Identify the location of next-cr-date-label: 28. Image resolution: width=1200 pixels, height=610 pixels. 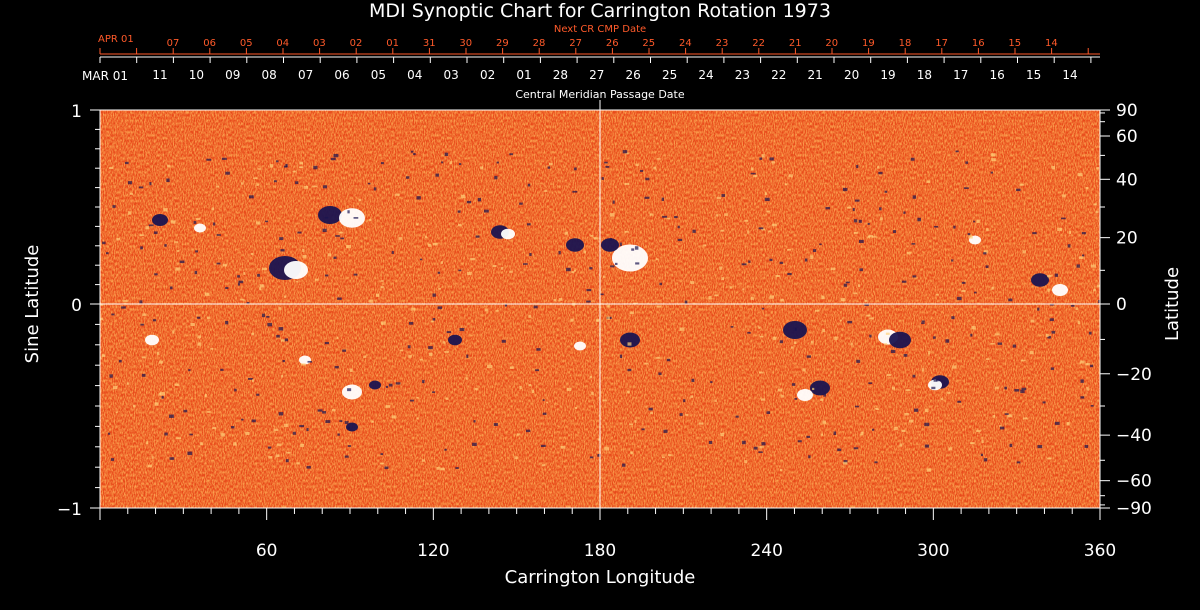
(539, 43).